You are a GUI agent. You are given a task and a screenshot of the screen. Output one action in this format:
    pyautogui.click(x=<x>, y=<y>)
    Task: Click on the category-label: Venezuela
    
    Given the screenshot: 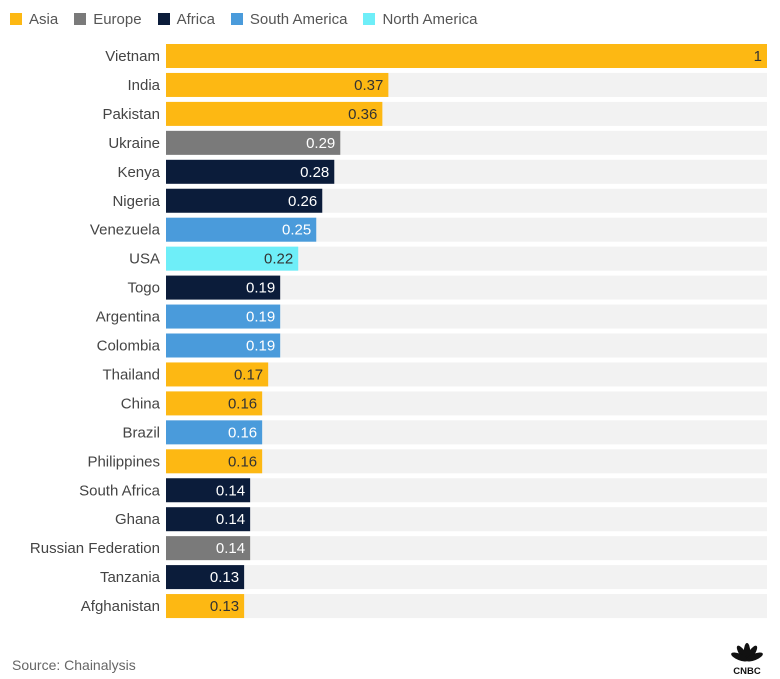 What is the action you would take?
    pyautogui.click(x=125, y=230)
    